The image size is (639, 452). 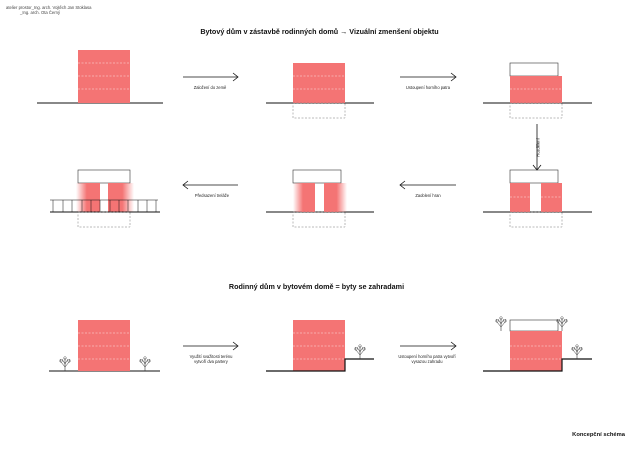 What do you see at coordinates (428, 195) in the screenshot?
I see `step-label-rounded-edges: Zaoblení hran` at bounding box center [428, 195].